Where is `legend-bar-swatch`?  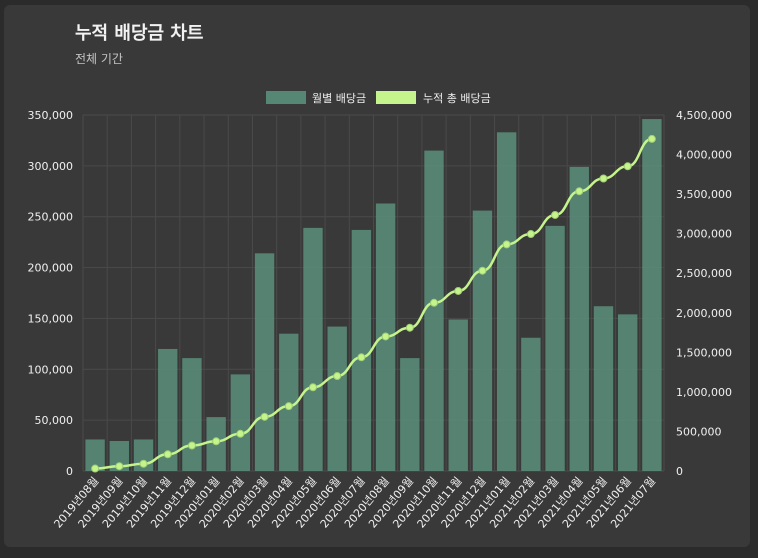
legend-bar-swatch is located at coordinates (286, 97).